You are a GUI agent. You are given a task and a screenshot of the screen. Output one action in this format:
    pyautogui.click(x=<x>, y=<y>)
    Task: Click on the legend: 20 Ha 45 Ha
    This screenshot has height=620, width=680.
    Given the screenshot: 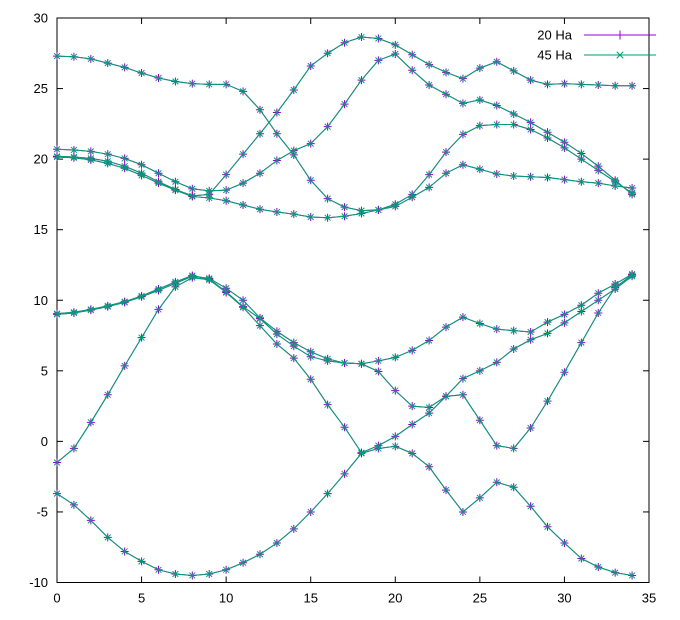 What is the action you would take?
    pyautogui.click(x=596, y=45)
    